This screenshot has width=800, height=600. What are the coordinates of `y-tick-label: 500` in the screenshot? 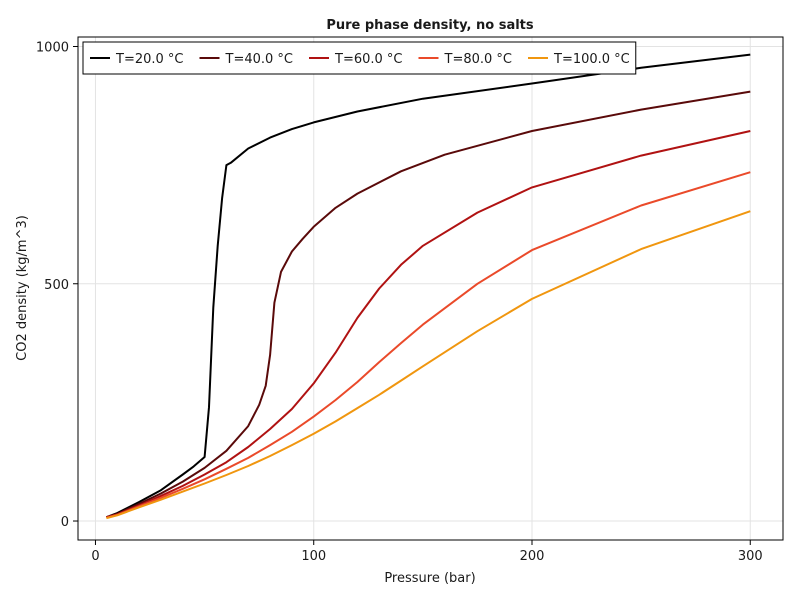 It's located at (56, 285).